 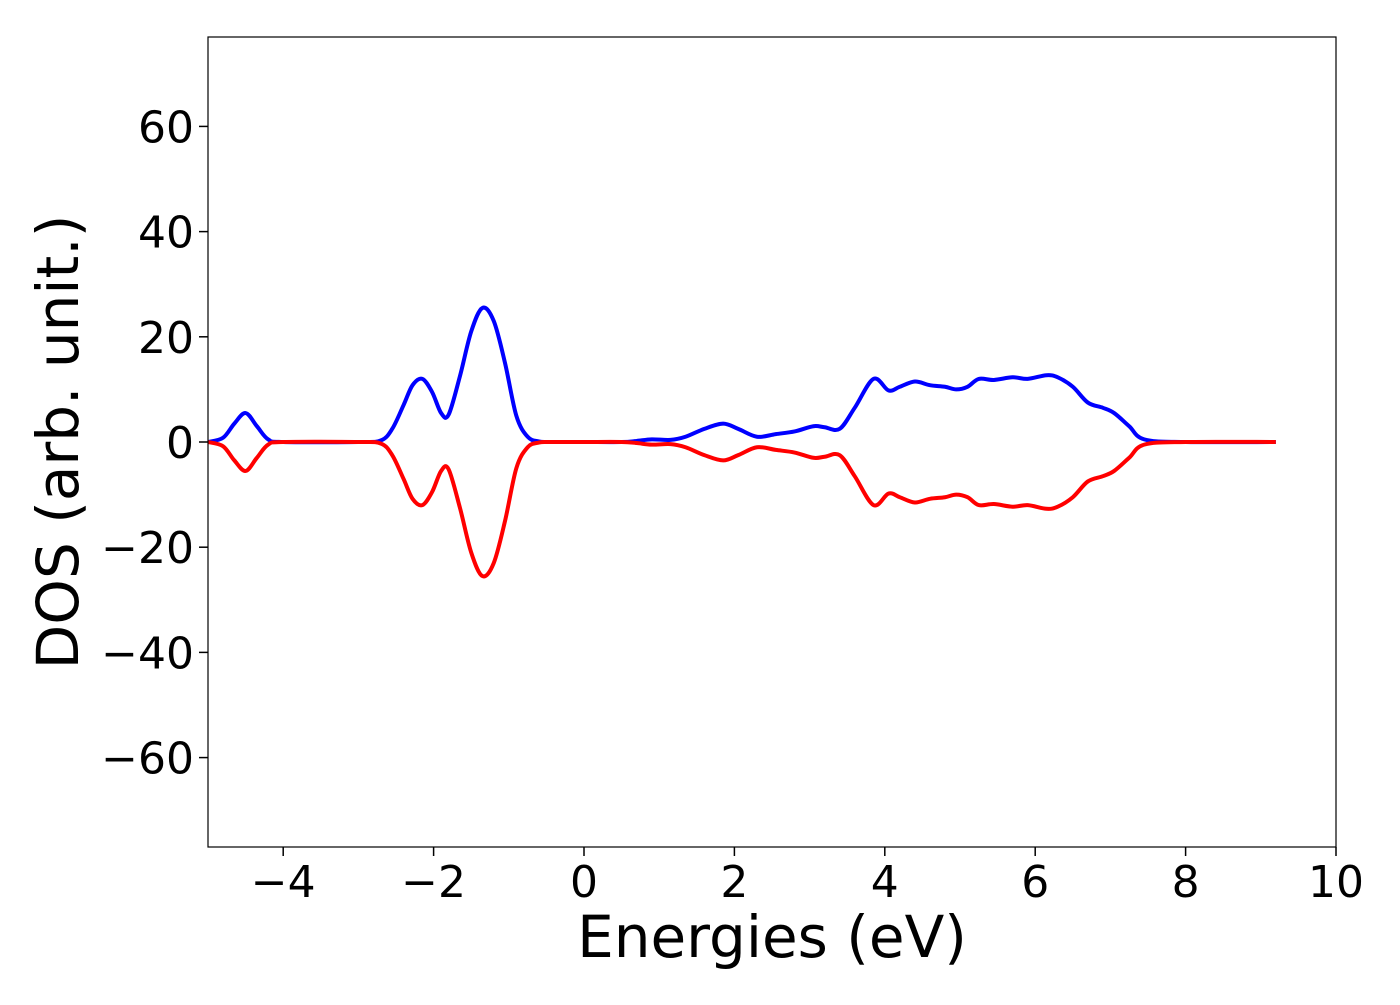 I want to click on y-tick-label: −60, so click(x=147, y=759).